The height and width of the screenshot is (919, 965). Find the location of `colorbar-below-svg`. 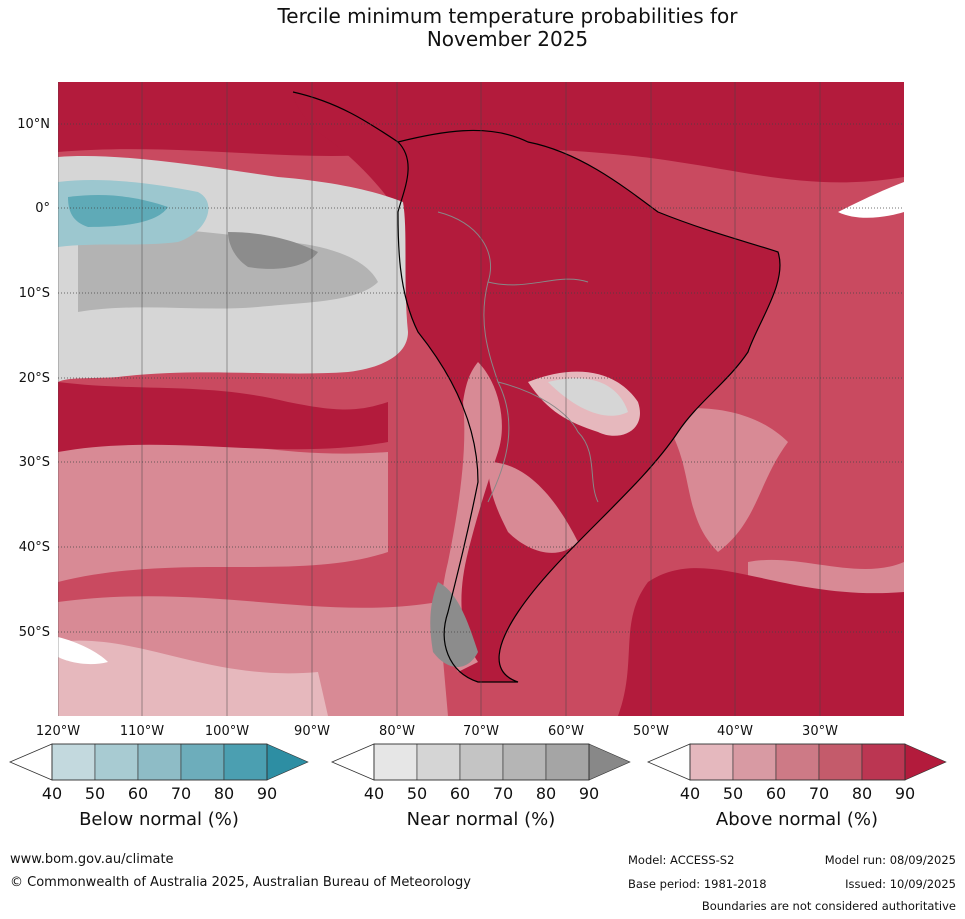

colorbar-below-svg is located at coordinates (158, 762).